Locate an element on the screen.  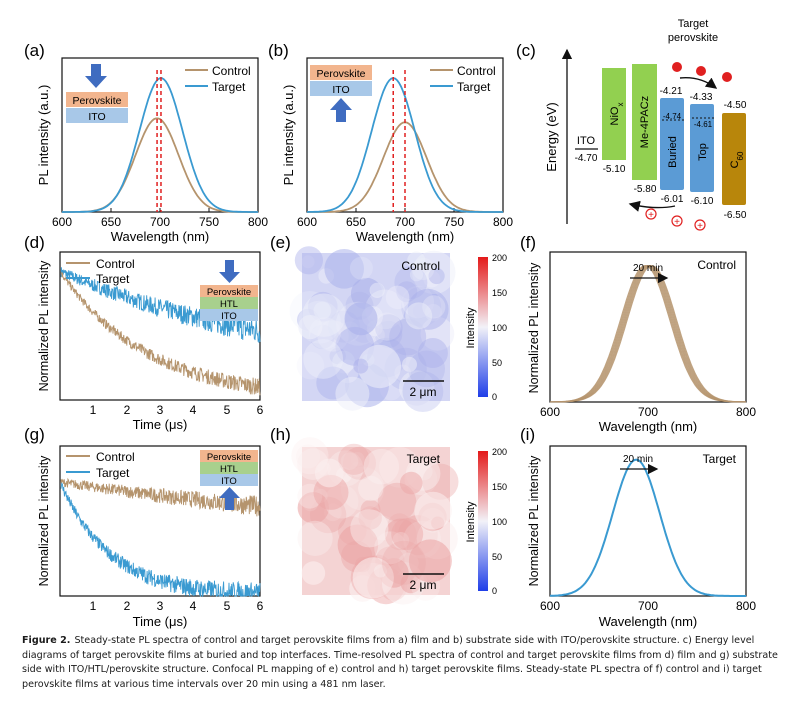
ito-layer-label: ITO is located at coordinates (229, 316).